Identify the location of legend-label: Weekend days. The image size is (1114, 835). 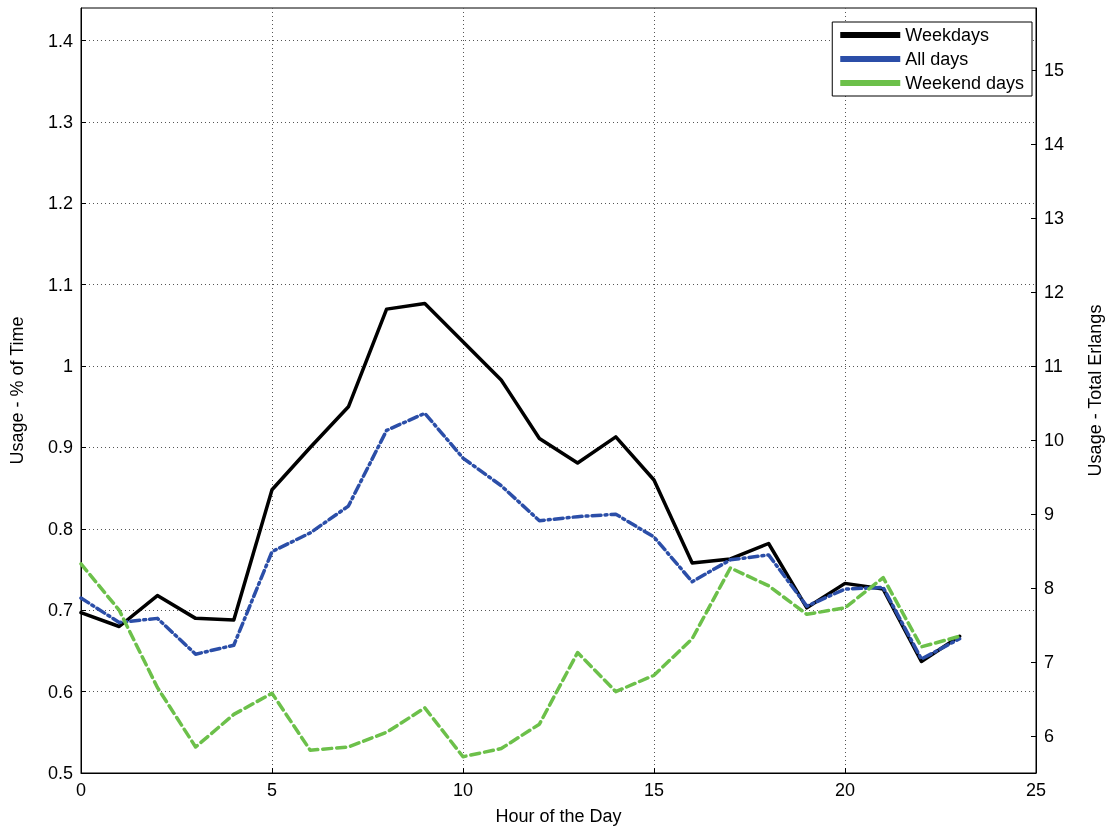
(965, 83).